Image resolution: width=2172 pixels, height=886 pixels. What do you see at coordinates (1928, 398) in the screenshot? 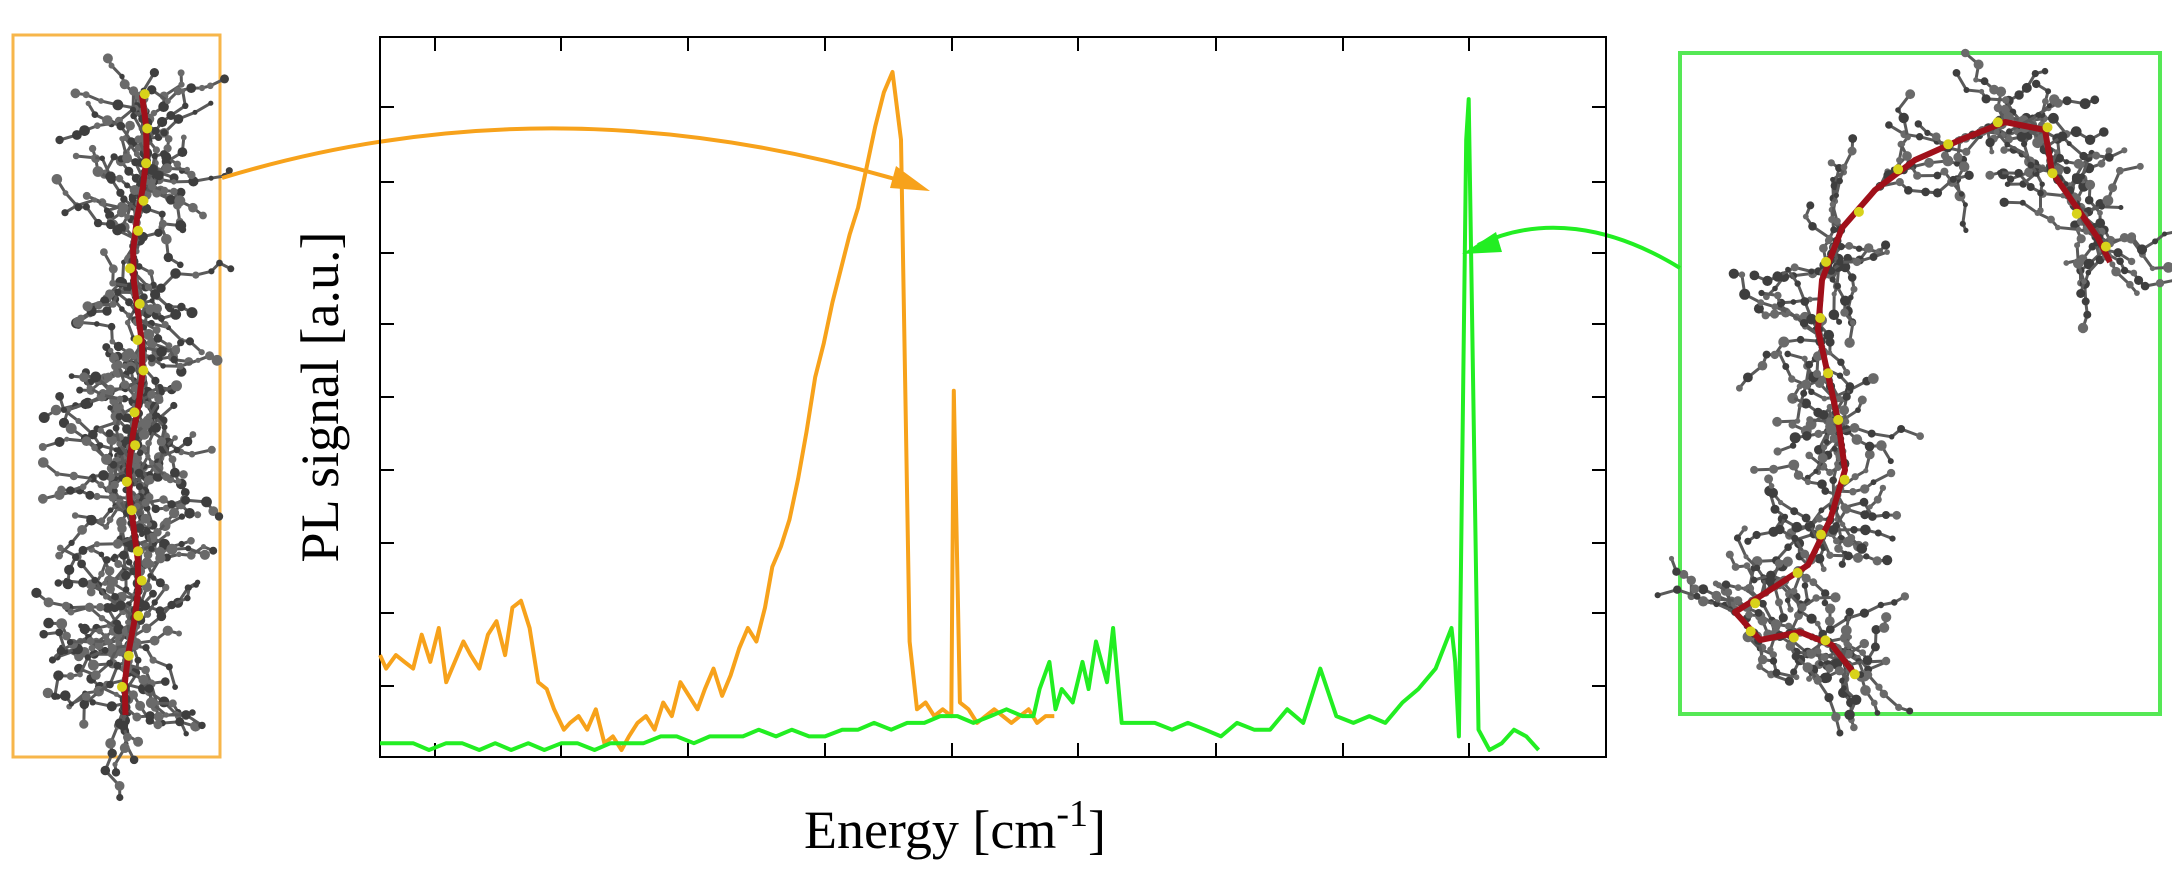
I see `right-sulfur-atoms` at bounding box center [1928, 398].